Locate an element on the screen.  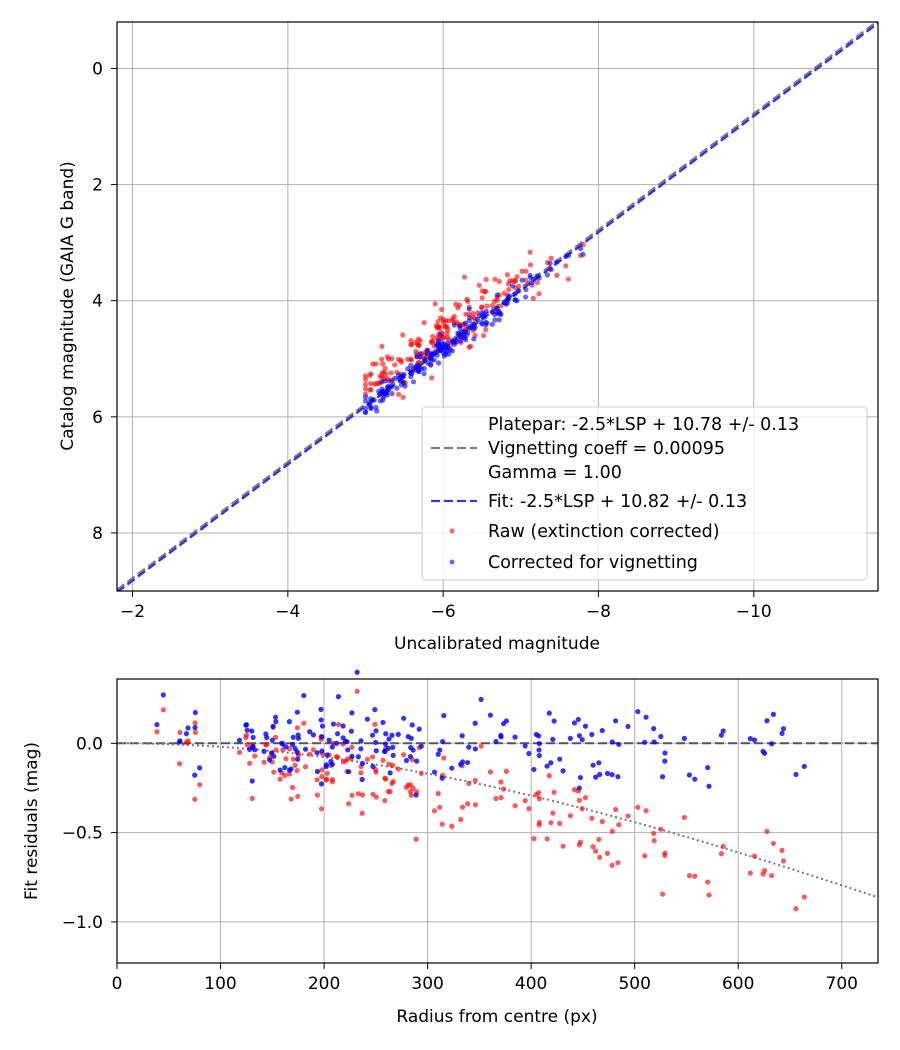
bottom-x-ticks: 0 100 200 300 400 500 600 700 is located at coordinates (485, 978).